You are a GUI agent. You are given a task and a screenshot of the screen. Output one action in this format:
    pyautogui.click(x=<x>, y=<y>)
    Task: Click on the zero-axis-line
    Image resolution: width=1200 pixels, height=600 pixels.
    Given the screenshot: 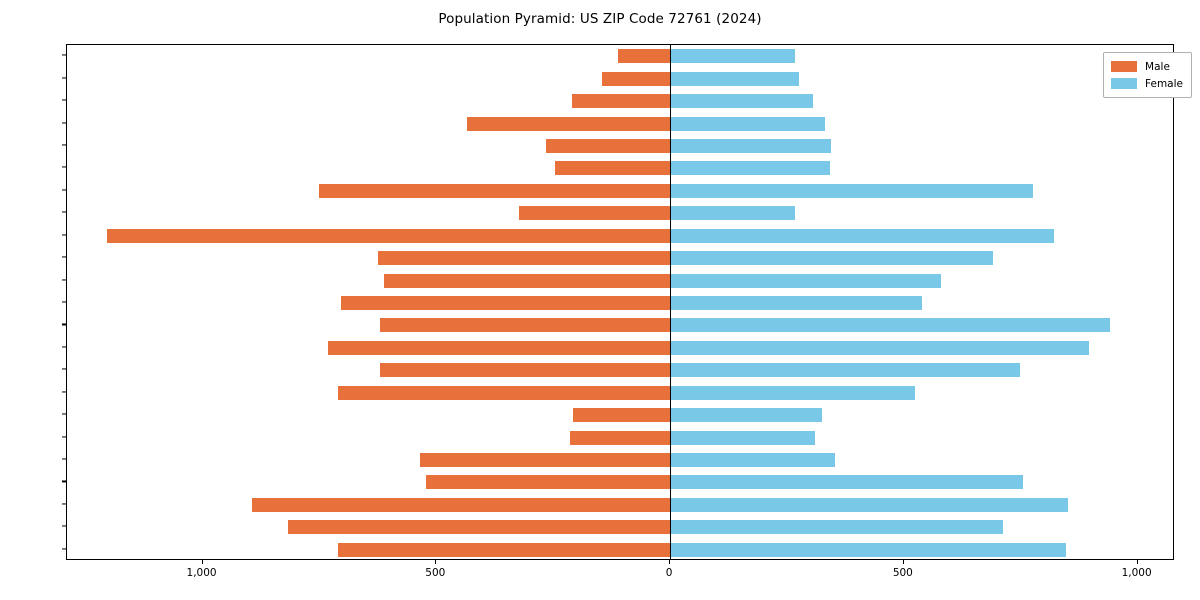 What is the action you would take?
    pyautogui.click(x=671, y=302)
    